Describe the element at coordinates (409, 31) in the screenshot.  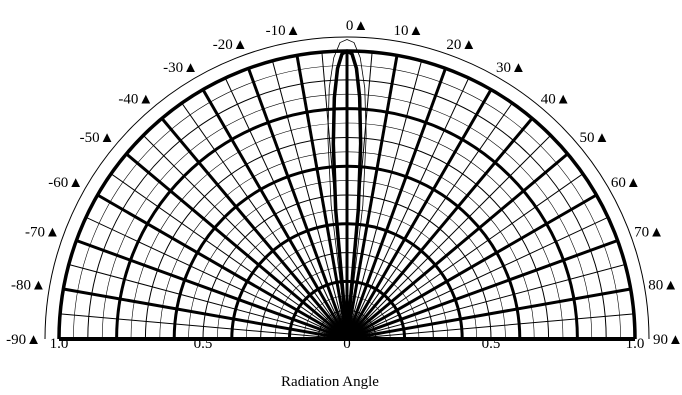
I see `angle-tick-label: 10▲` at that location.